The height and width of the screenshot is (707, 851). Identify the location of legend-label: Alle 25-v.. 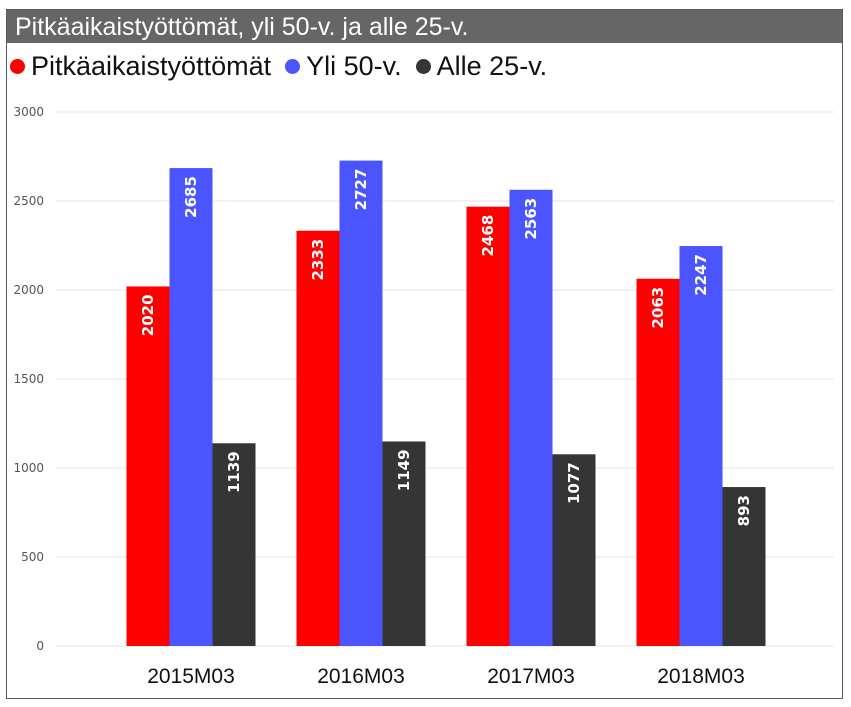
(492, 65).